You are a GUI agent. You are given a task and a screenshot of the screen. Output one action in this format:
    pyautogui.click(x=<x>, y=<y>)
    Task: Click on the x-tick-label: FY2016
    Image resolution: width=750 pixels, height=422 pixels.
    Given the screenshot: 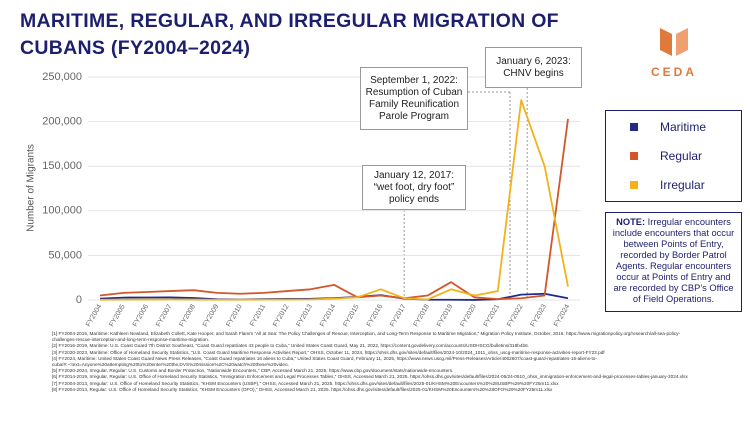 What is the action you would take?
    pyautogui.click(x=375, y=315)
    